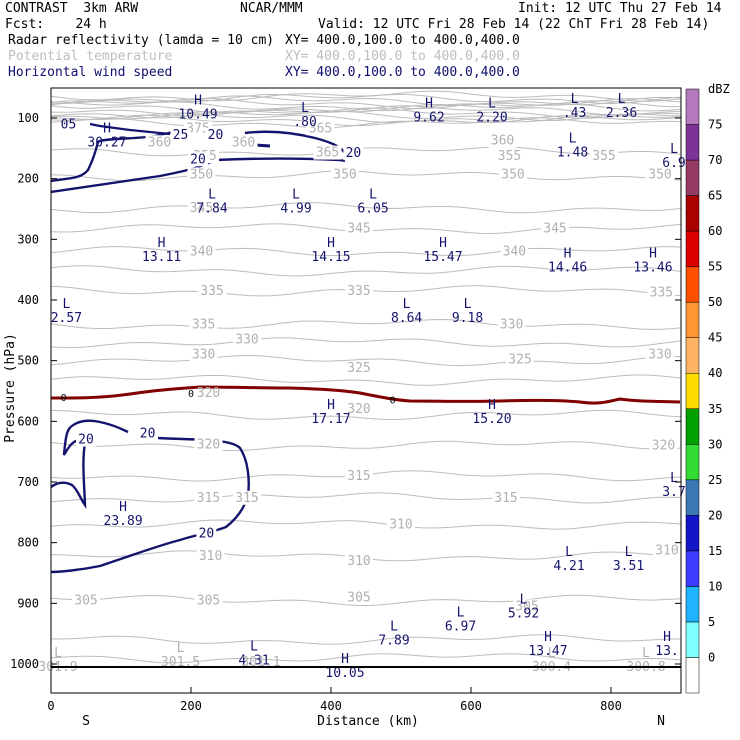 This screenshot has width=740, height=740. I want to click on y-tick-label: 100, so click(28, 118).